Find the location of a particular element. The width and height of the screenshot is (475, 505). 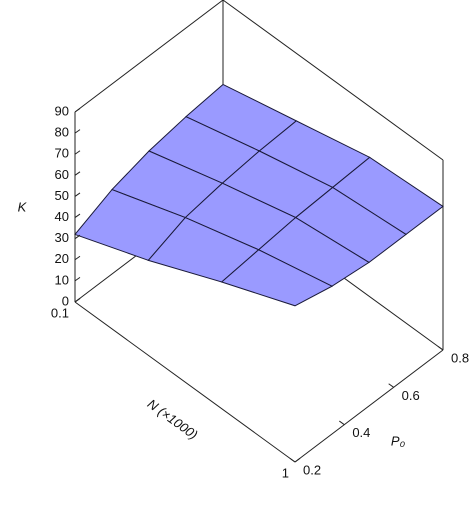

z-tick-label: 80 is located at coordinates (62, 132).